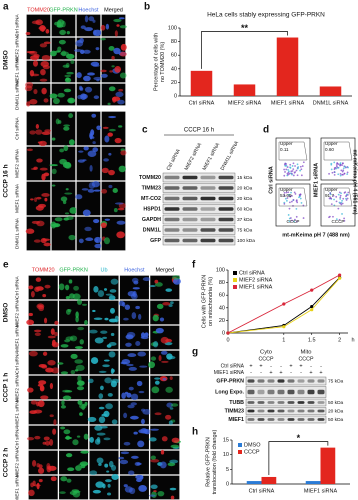  I want to click on blot-label: GFP, so click(155, 241).